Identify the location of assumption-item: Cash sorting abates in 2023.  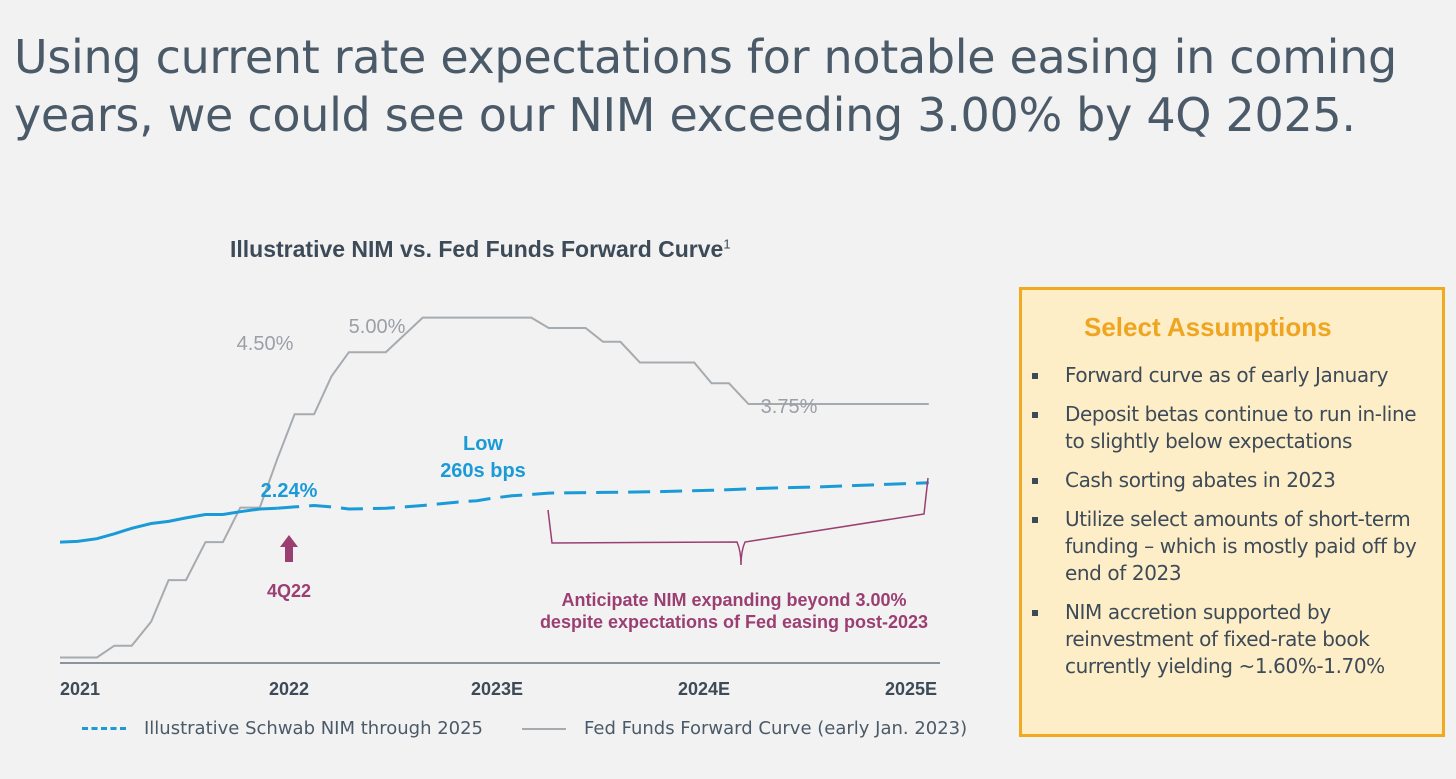
(1232, 480).